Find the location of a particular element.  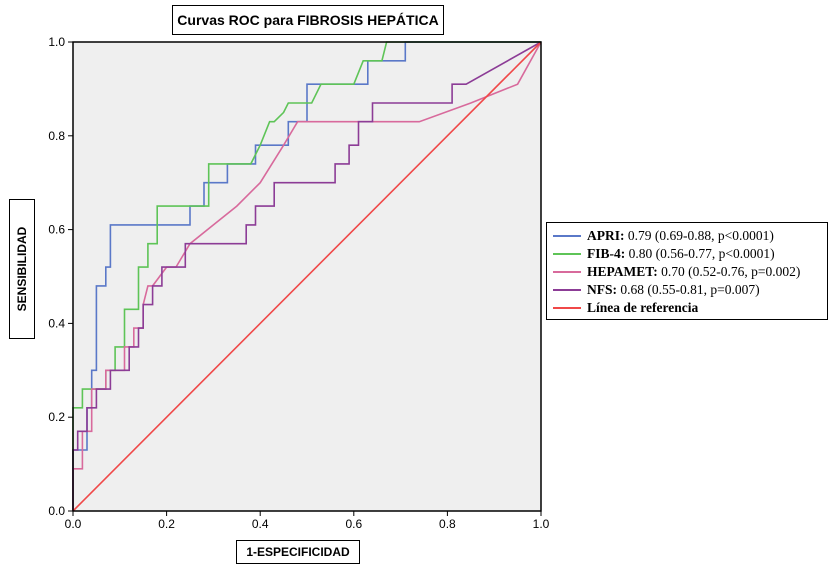

legend-swatch-hepamet is located at coordinates (567, 272).